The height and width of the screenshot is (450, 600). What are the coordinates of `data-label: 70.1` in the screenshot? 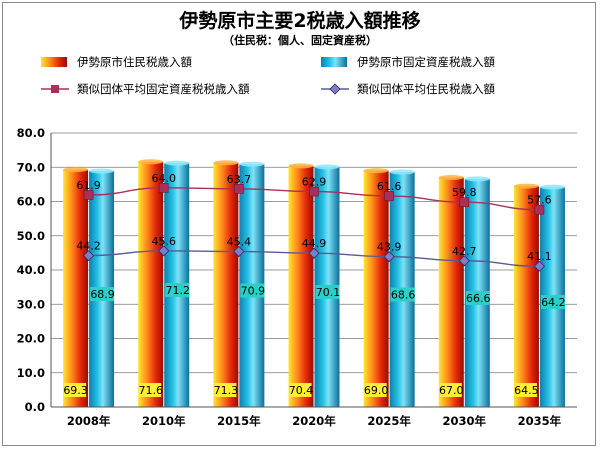 It's located at (328, 292).